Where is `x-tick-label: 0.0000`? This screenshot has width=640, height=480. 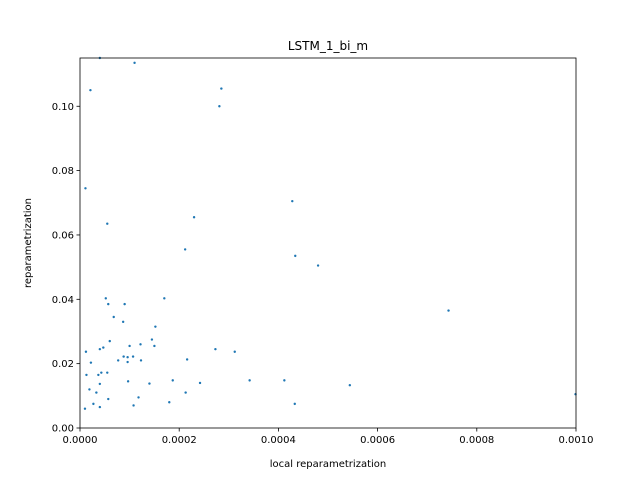
x-tick-label: 0.0000 is located at coordinates (80, 440).